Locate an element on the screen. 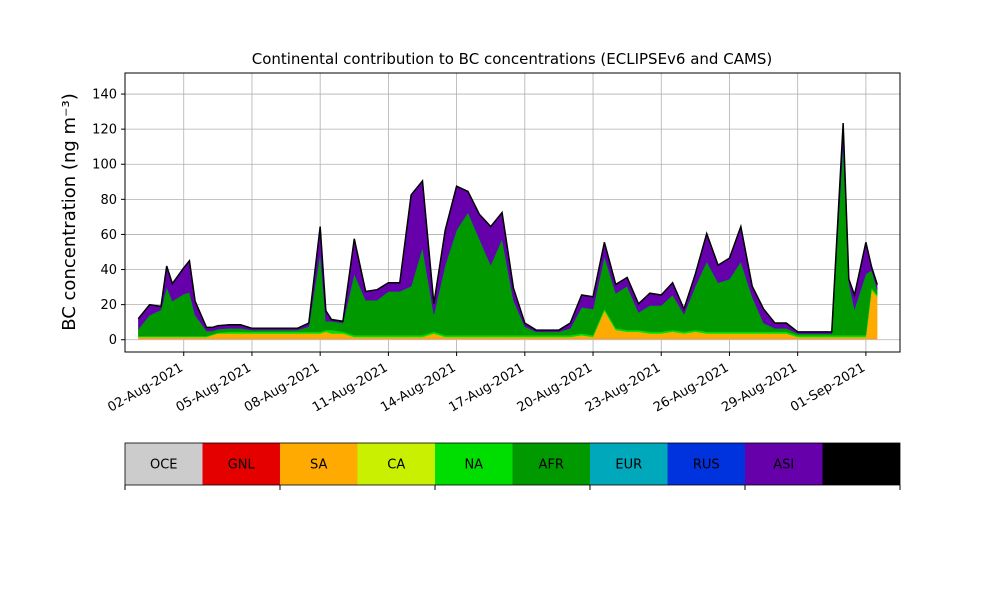 The image size is (1000, 604). legend-swatch-afr is located at coordinates (551, 464).